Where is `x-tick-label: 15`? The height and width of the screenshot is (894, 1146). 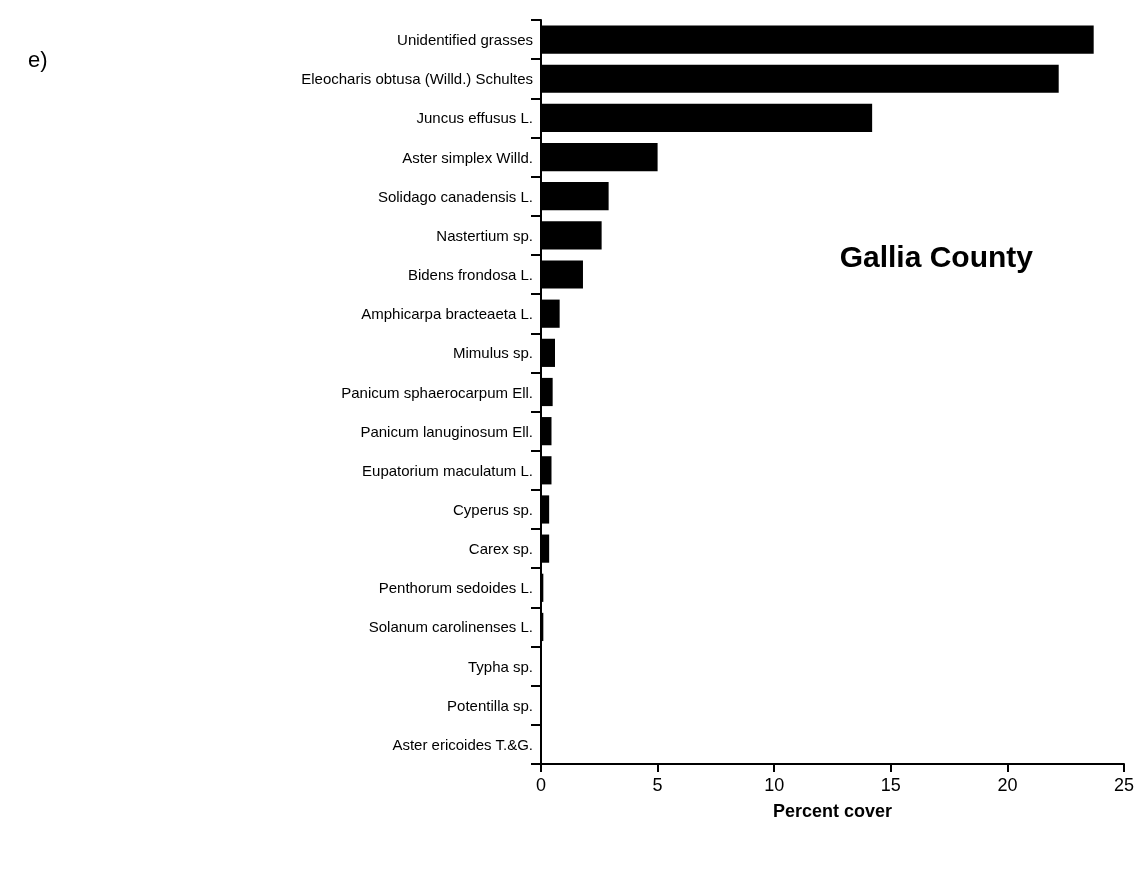 x-tick-label: 15 is located at coordinates (890, 785).